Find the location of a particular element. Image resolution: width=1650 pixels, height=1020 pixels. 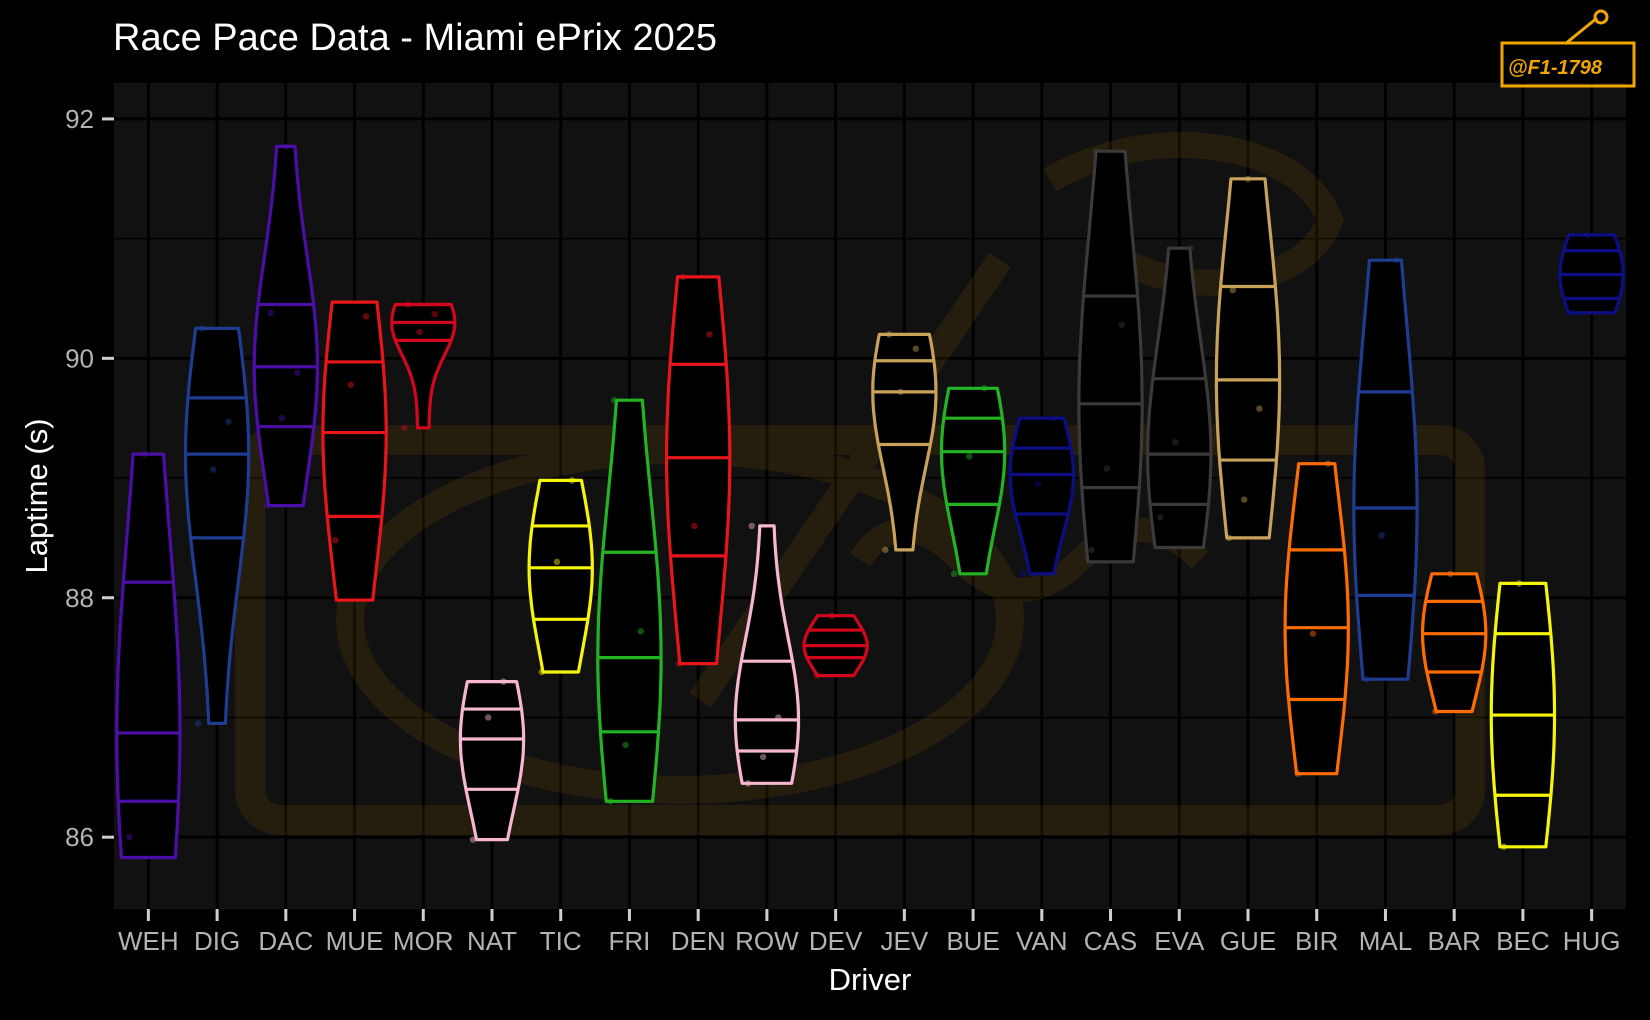

violin-cas is located at coordinates (1110, 356).